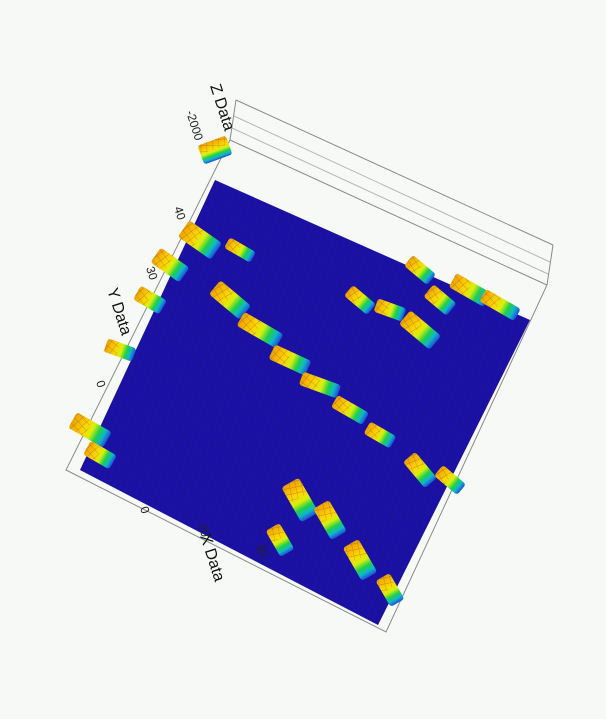 The height and width of the screenshot is (719, 606). I want to click on x-tick-label: 30, so click(262, 550).